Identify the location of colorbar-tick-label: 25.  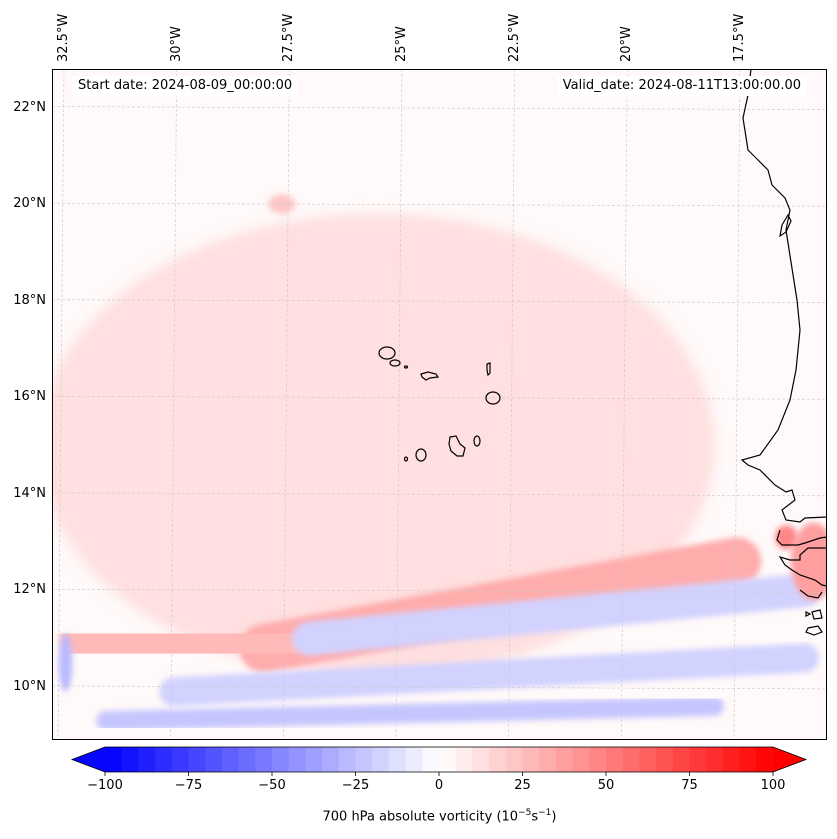
(522, 785).